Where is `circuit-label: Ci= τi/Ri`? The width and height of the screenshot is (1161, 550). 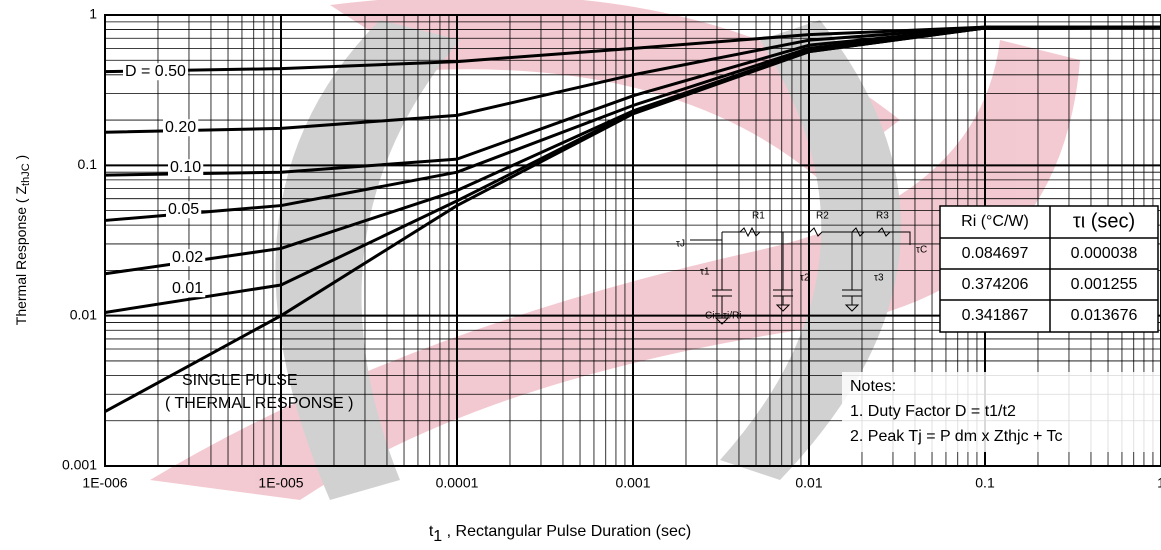 circuit-label: Ci= τi/Ri is located at coordinates (723, 316).